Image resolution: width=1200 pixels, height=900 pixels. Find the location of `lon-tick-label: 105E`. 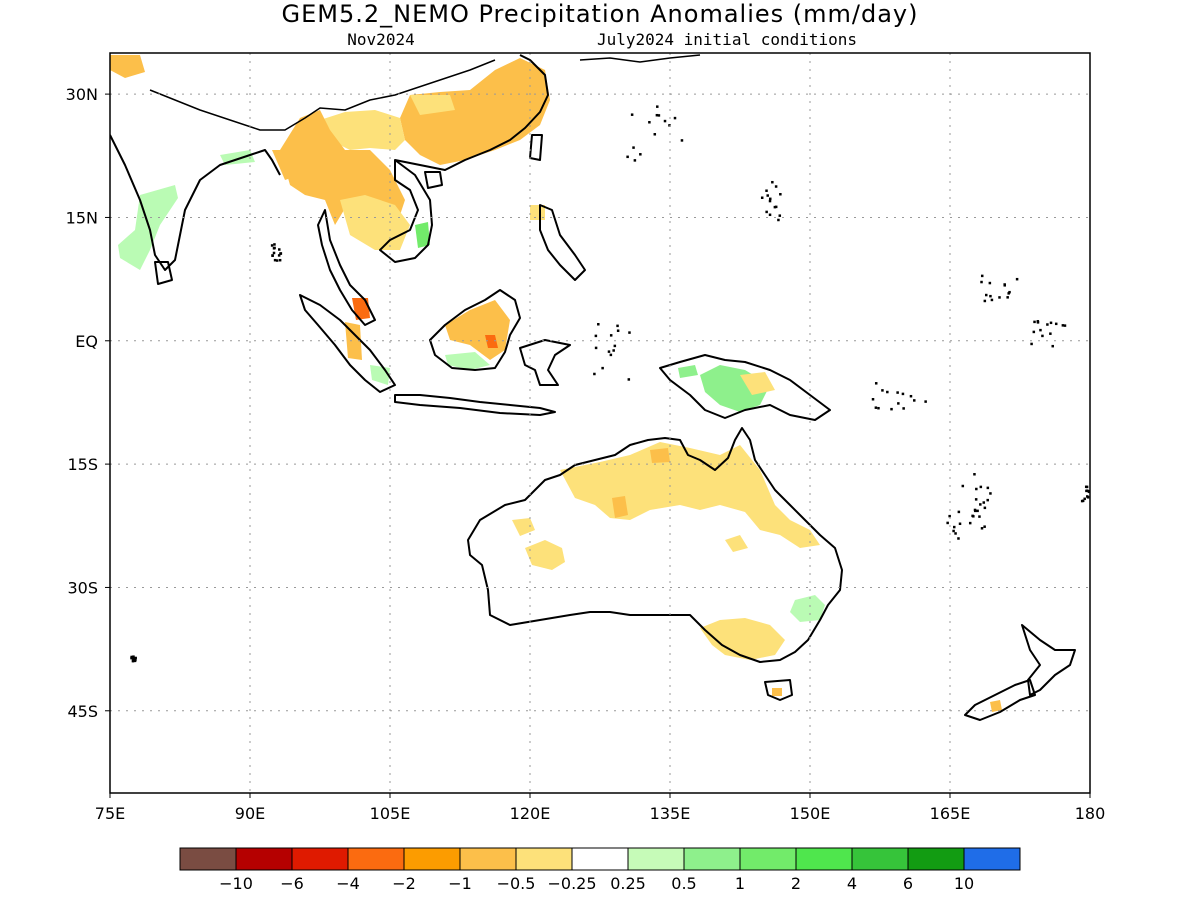

lon-tick-label: 105E is located at coordinates (390, 813).